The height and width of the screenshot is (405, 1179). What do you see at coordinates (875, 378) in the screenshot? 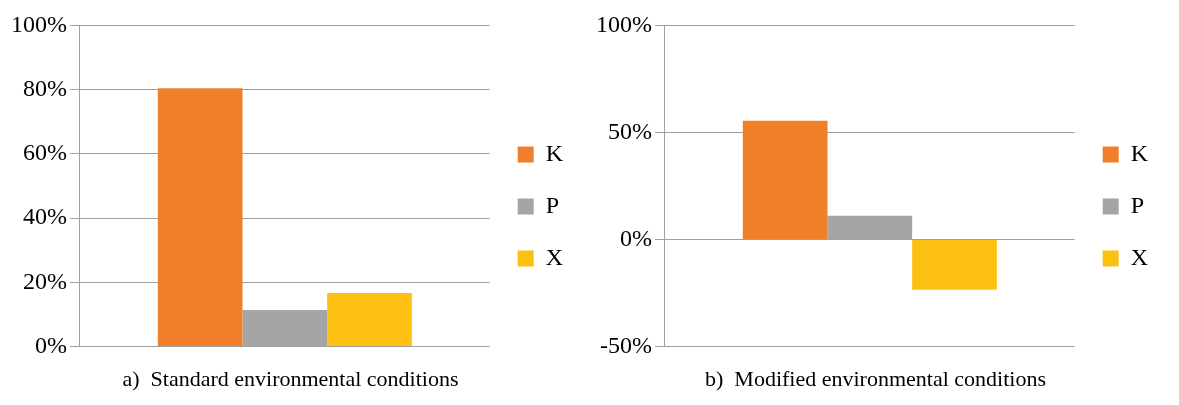
I see `text: b) Modified environmental conditions` at bounding box center [875, 378].